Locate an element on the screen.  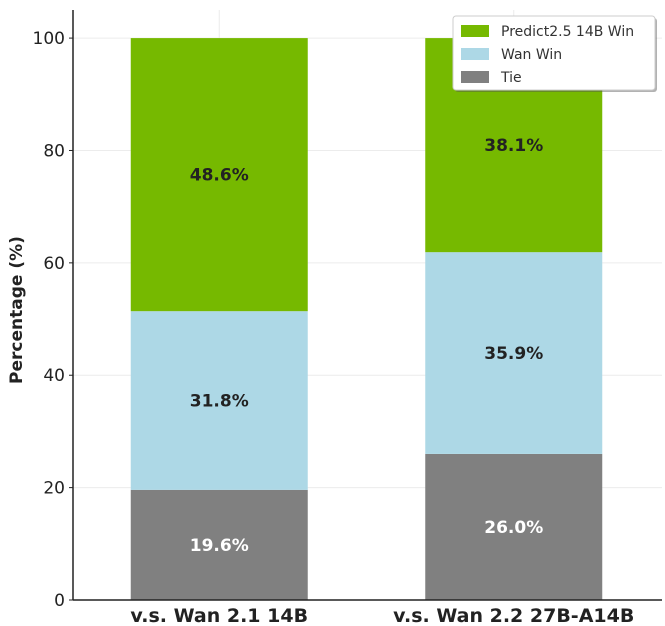
x-tick-label: v.s. Wan 2.2 27B-A14B is located at coordinates (513, 615).